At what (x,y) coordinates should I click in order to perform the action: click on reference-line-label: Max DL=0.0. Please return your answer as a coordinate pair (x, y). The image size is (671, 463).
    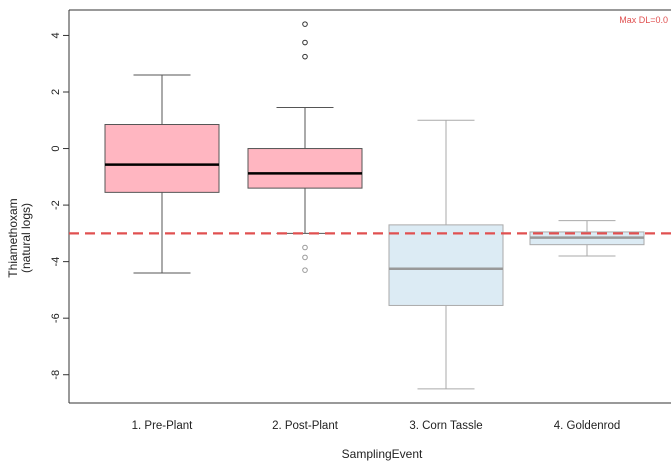
    Looking at the image, I should click on (643, 20).